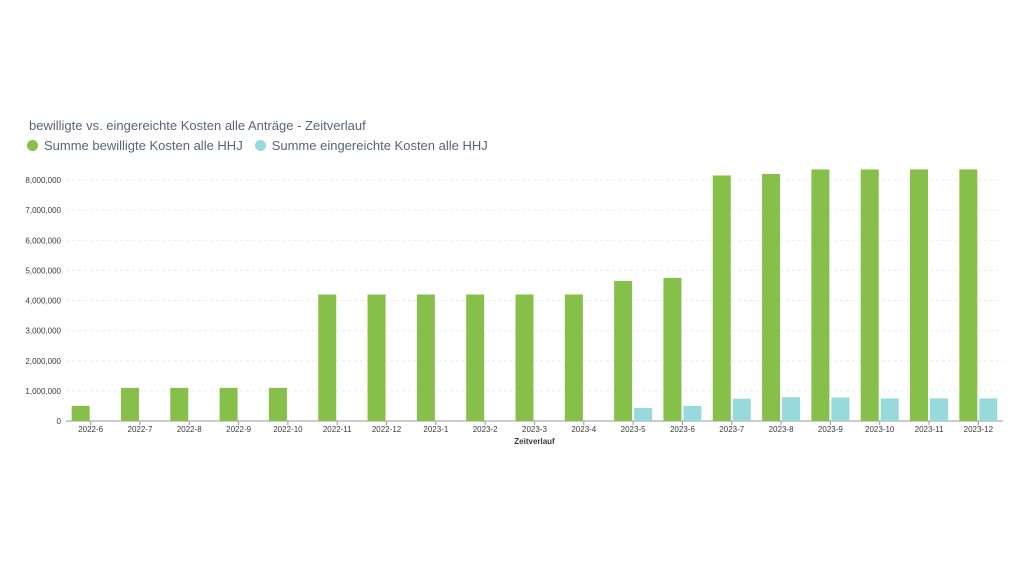 Image resolution: width=1022 pixels, height=574 pixels. I want to click on legend-item-approved: Summe bewilligte Kosten alle HHJ, so click(135, 145).